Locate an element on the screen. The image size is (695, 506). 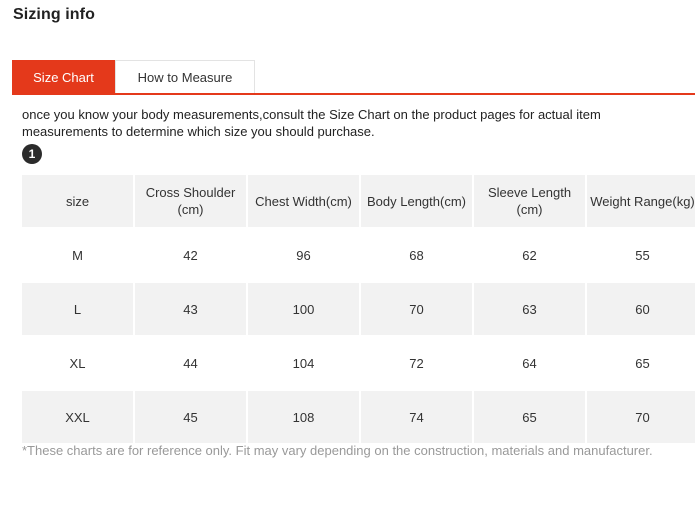
table-cell: 62 is located at coordinates (529, 255).